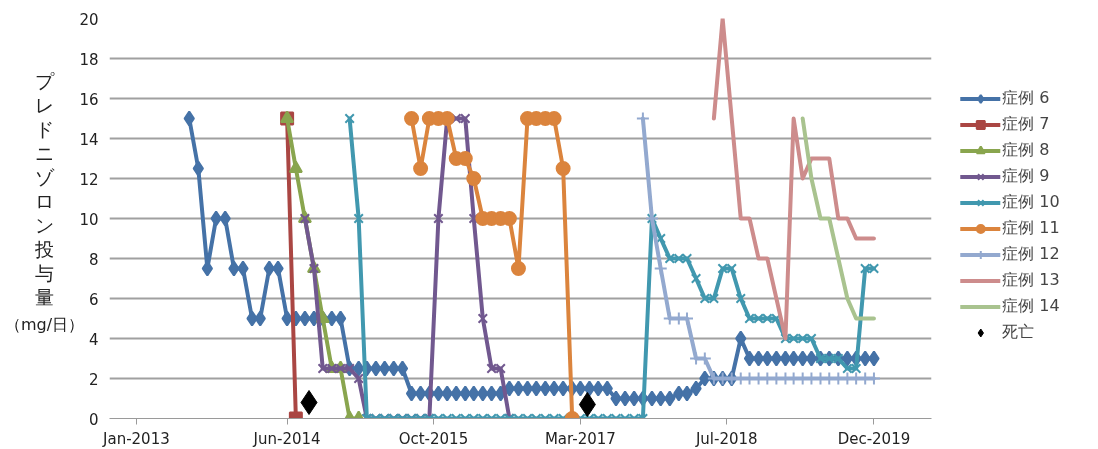  What do you see at coordinates (89, 19) in the screenshot?
I see `y-tick-label: 20` at bounding box center [89, 19].